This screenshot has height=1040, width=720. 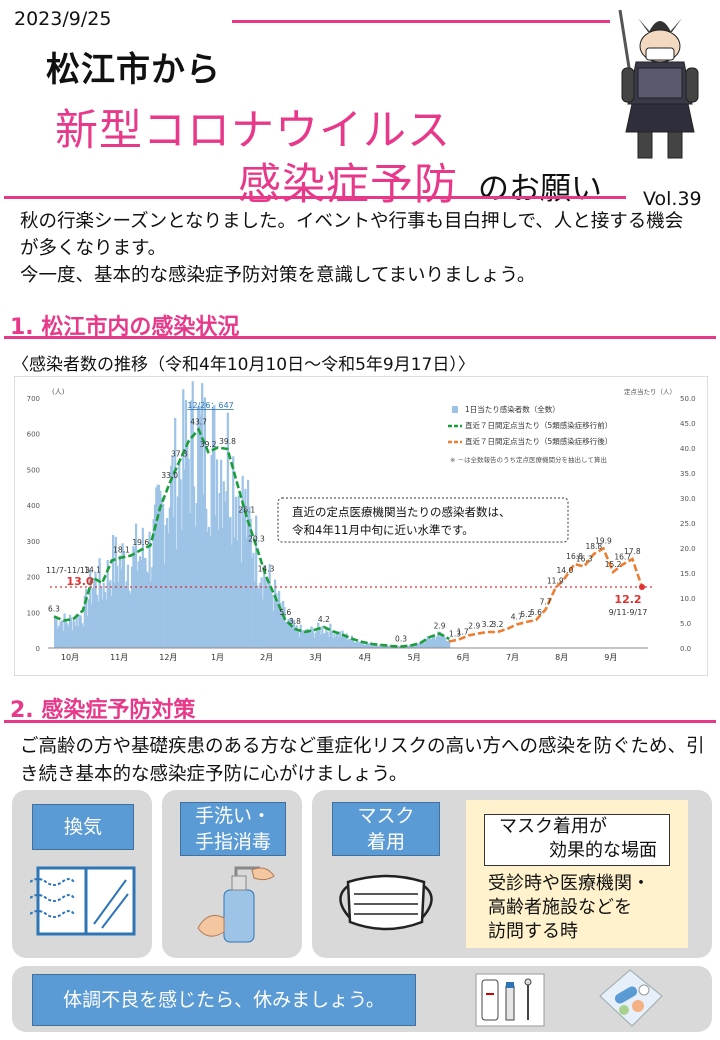 What do you see at coordinates (584, 559) in the screenshot?
I see `point-label: 16.3` at bounding box center [584, 559].